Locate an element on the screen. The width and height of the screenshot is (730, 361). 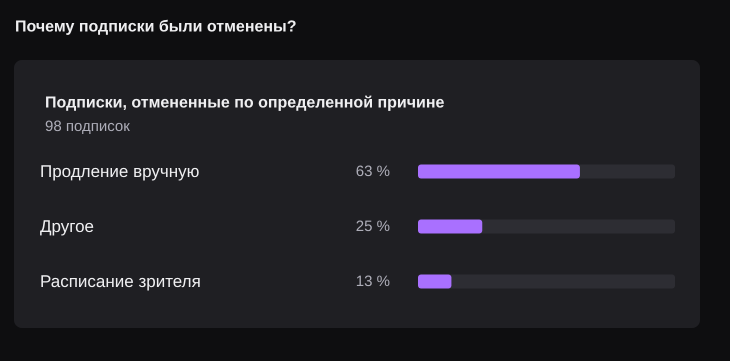
text: Почему подписки были отменены? is located at coordinates (155, 27).